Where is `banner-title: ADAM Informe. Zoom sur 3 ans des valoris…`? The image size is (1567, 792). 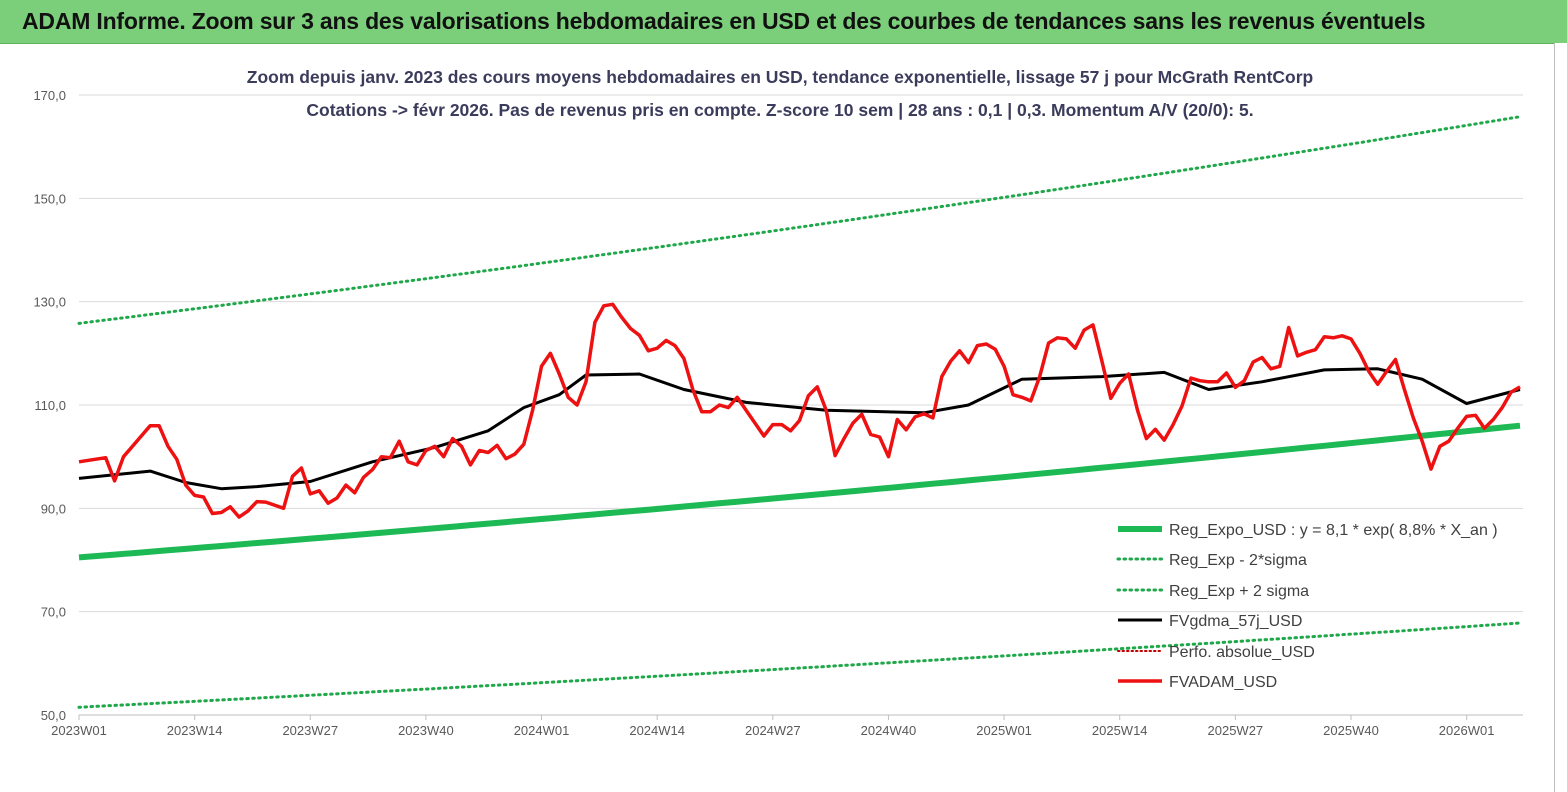
banner-title: ADAM Informe. Zoom sur 3 ans des valoris… is located at coordinates (724, 21).